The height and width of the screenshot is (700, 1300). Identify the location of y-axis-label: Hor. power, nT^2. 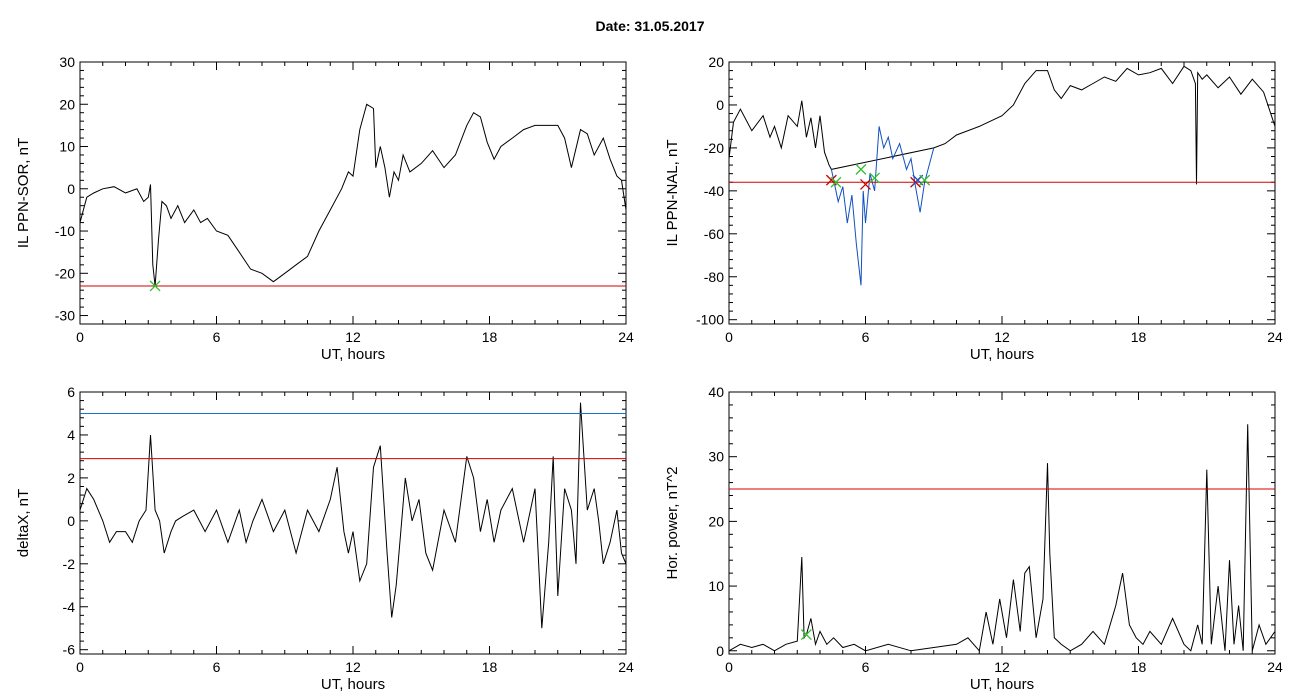
(672, 523).